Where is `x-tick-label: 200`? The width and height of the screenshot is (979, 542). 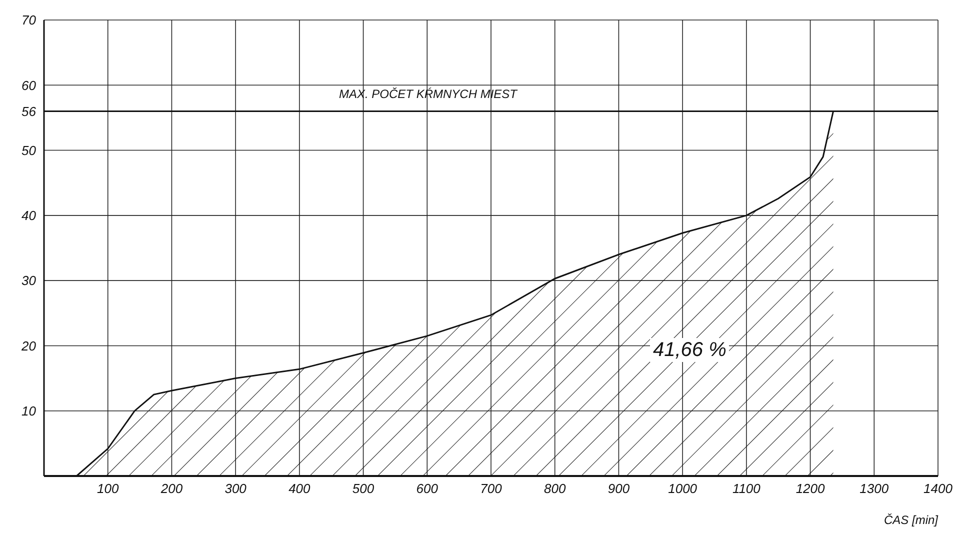
x-tick-label: 200 is located at coordinates (172, 488).